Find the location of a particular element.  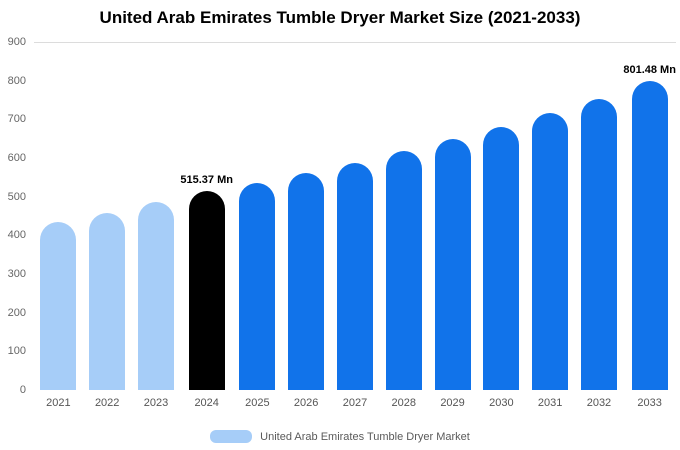

bar-column-2032: 2032 is located at coordinates (599, 226).